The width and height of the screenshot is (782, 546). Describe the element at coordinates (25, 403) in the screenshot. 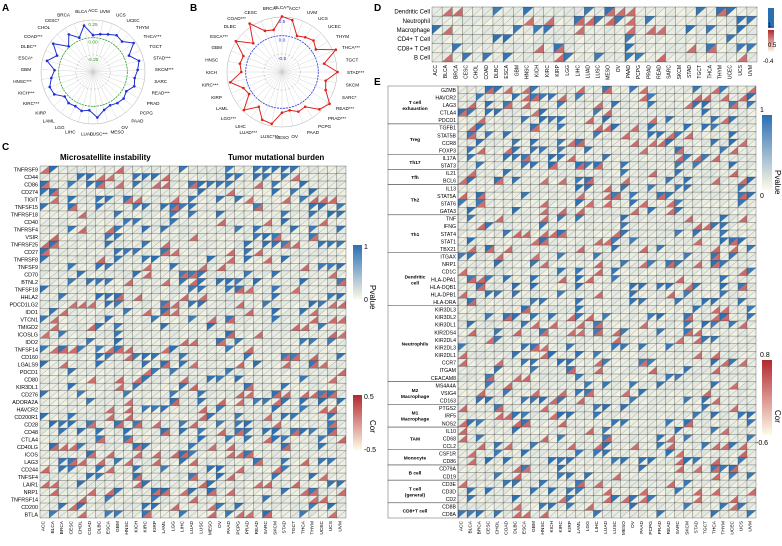

I see `heat-c-row-label: ADORA2A` at that location.